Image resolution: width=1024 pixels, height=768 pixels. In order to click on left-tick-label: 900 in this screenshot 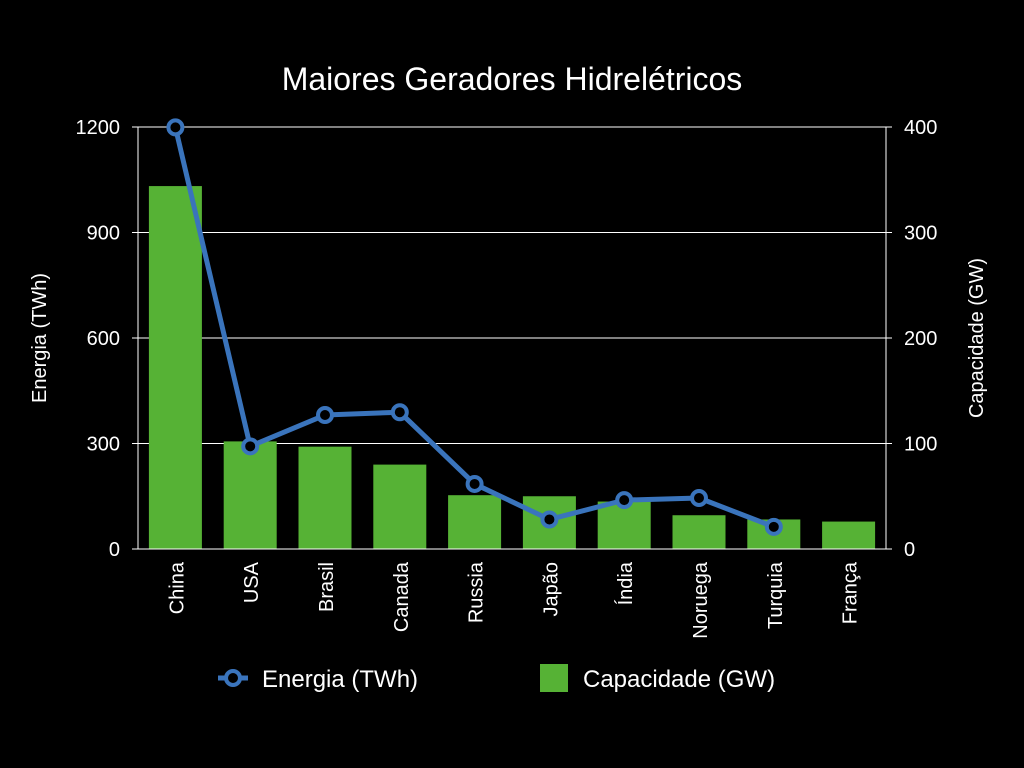, I will do `click(103, 234)`.